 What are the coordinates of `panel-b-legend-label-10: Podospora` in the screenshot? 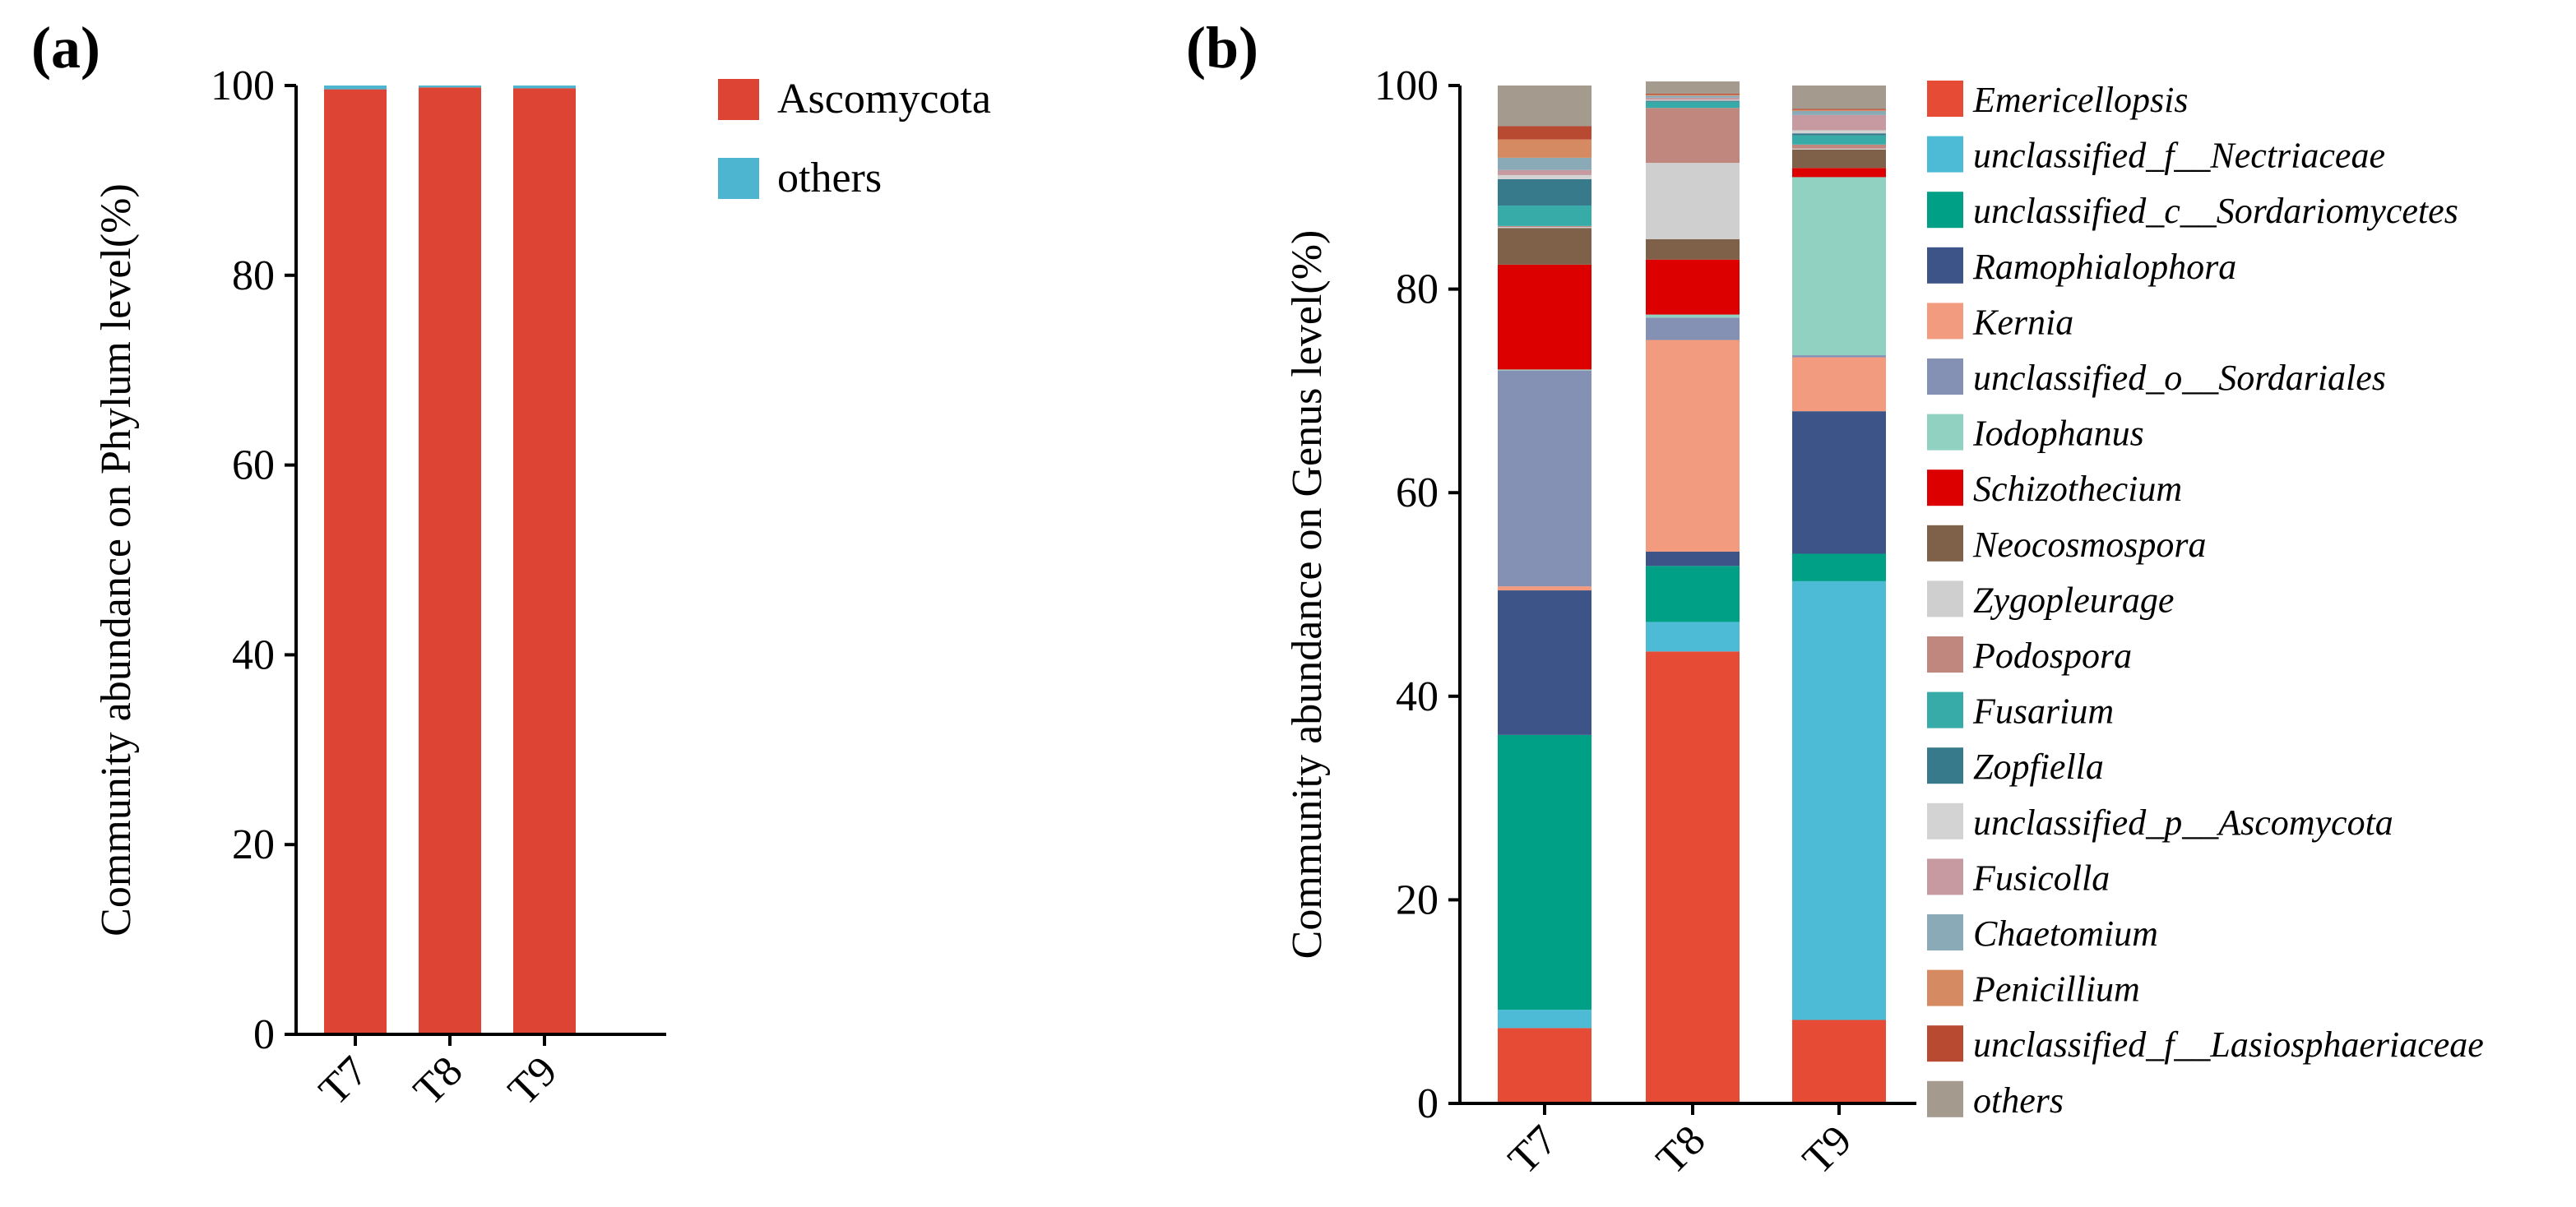 It's located at (2052, 656).